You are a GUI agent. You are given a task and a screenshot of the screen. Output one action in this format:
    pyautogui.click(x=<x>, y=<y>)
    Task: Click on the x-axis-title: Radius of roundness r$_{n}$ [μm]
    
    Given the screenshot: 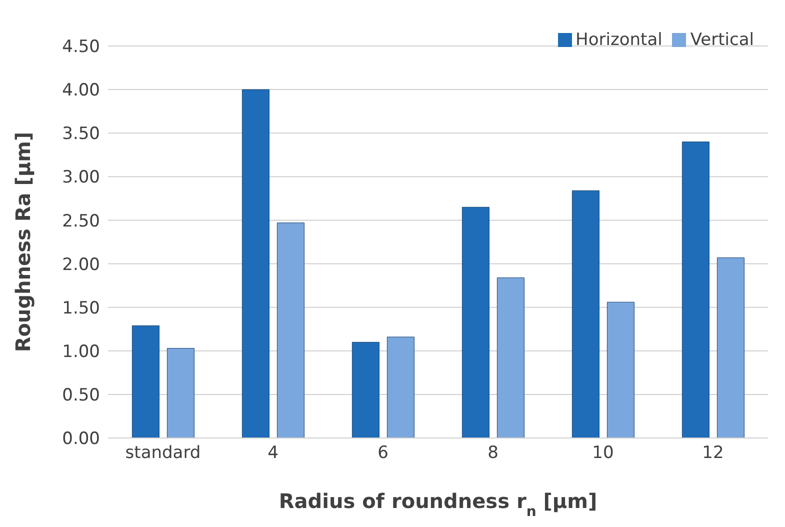 What is the action you would take?
    pyautogui.click(x=438, y=504)
    